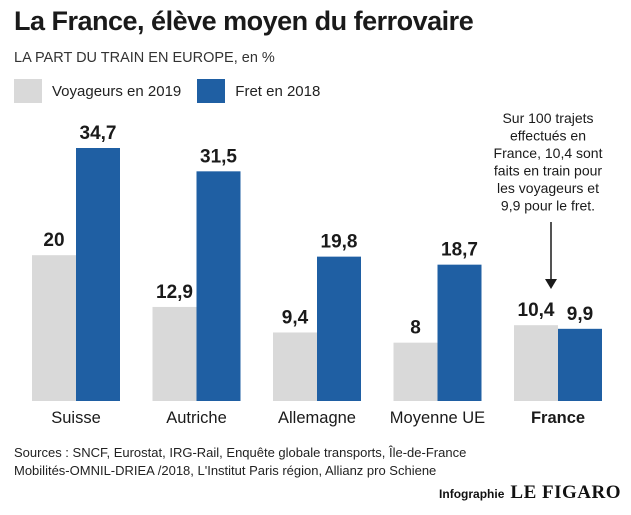 The image size is (631, 515). Describe the element at coordinates (548, 153) in the screenshot. I see `annotation-line: France, 10,4 sont` at that location.